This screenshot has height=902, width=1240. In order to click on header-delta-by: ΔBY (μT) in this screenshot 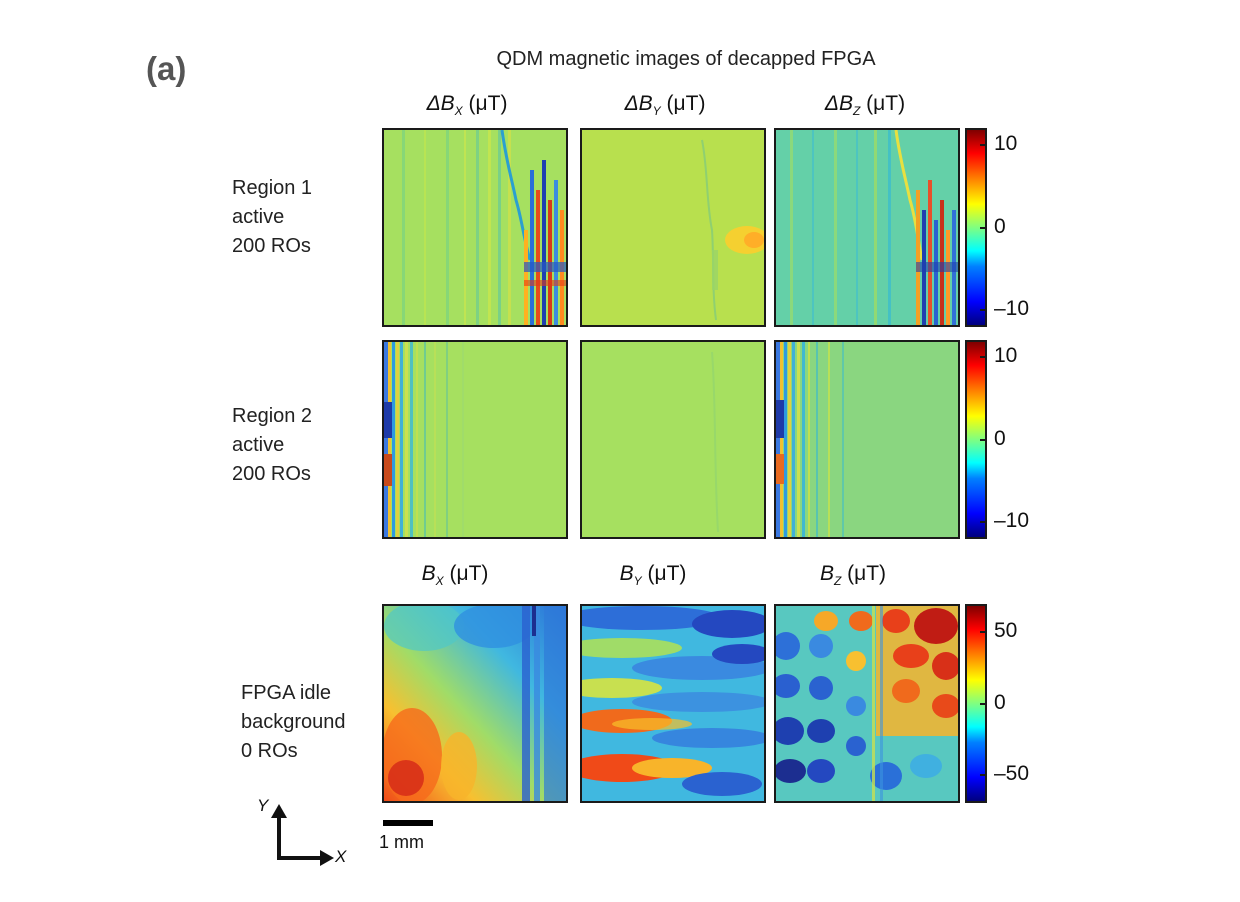, I will do `click(665, 105)`.